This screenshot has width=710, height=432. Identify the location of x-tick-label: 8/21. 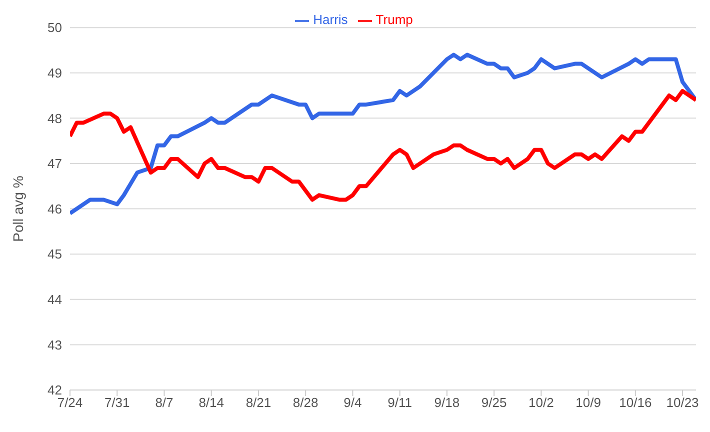
(259, 402).